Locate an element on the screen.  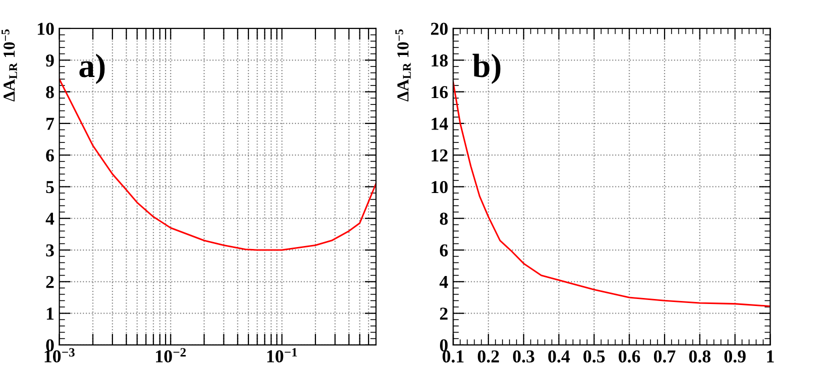
x-tick-label: 0.6 is located at coordinates (629, 356).